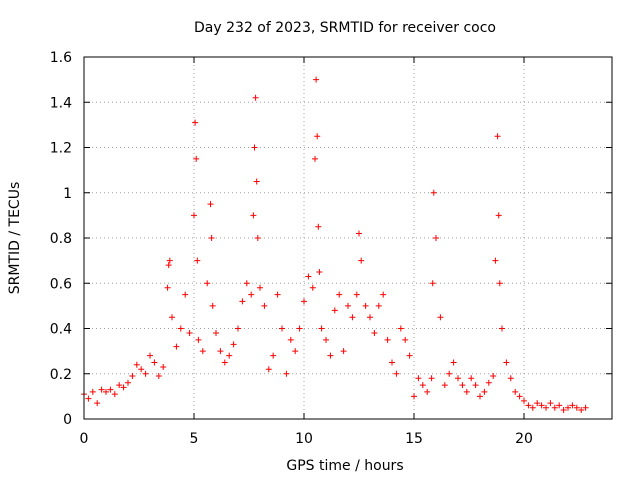 Image resolution: width=640 pixels, height=480 pixels. Describe the element at coordinates (414, 439) in the screenshot. I see `x-tick-label: 15` at that location.